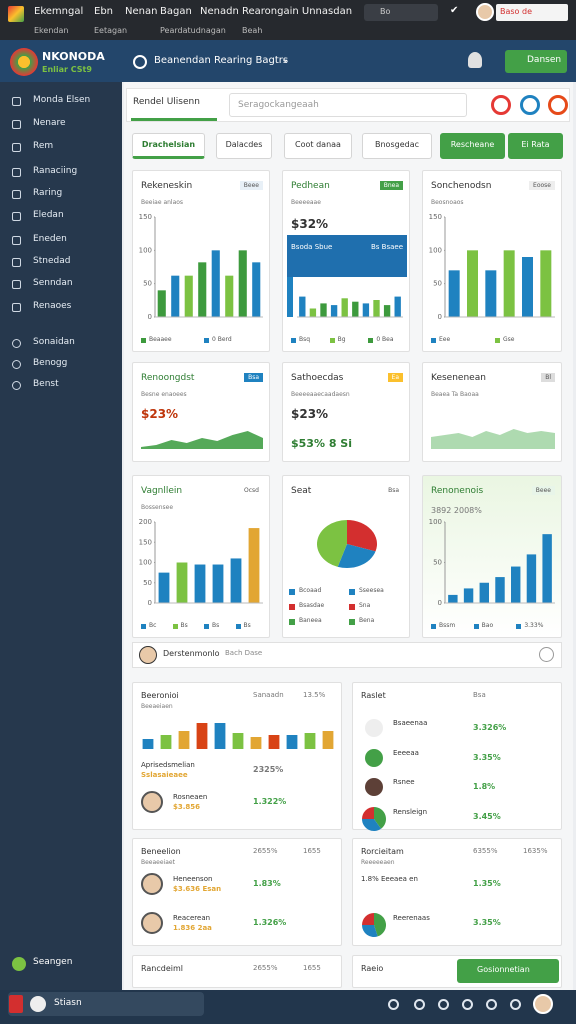 This screenshot has width=576, height=1024. What do you see at coordinates (104, 11) in the screenshot?
I see `menu-item: Ebn` at bounding box center [104, 11].